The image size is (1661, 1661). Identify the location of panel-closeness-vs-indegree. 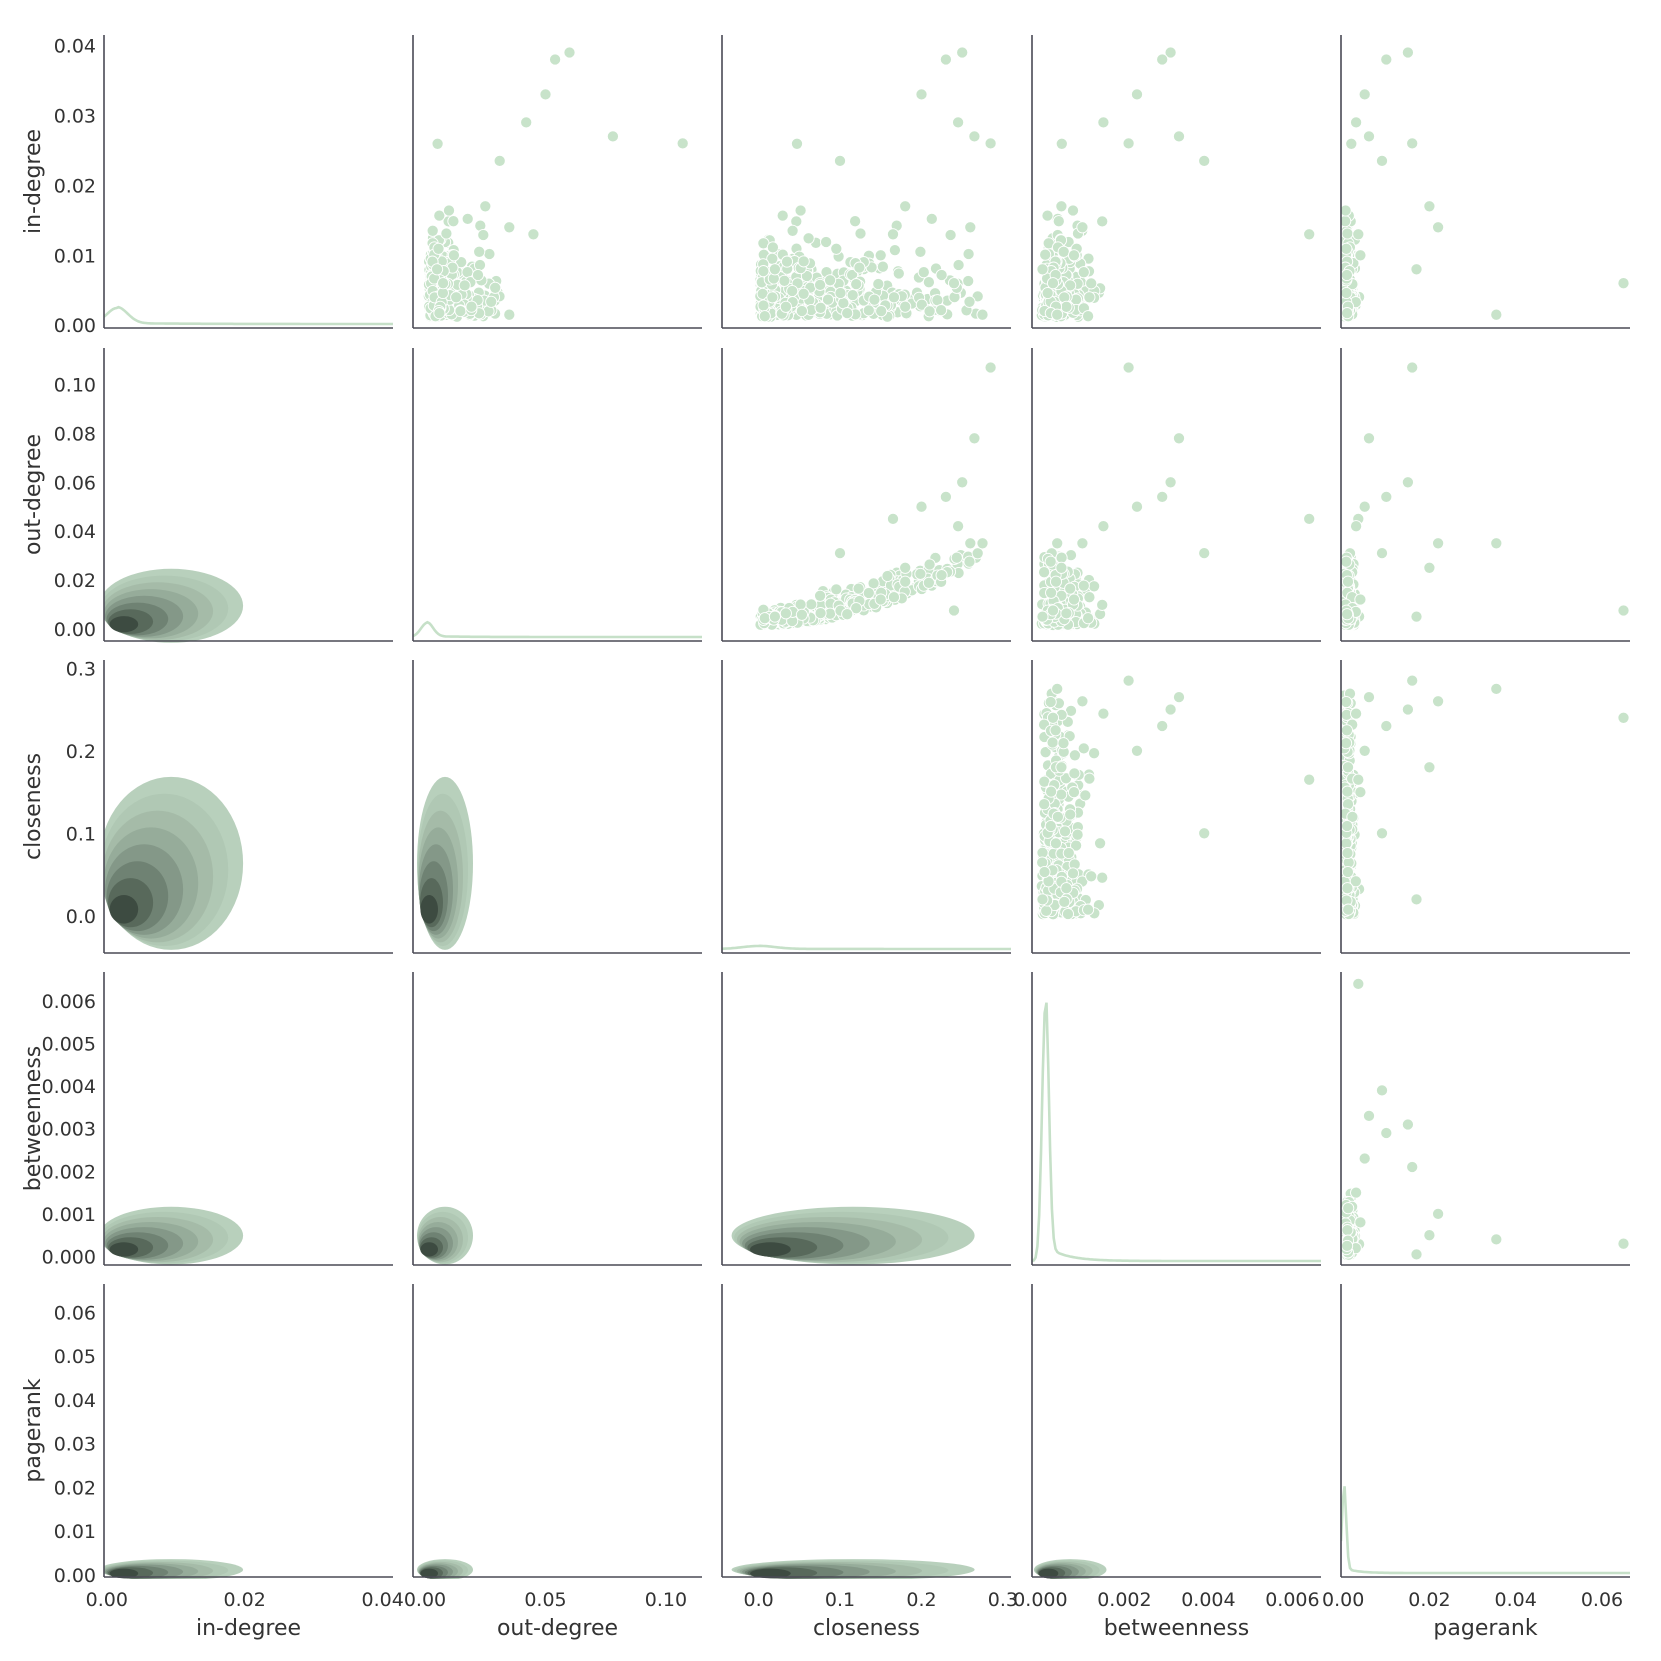
(248, 807).